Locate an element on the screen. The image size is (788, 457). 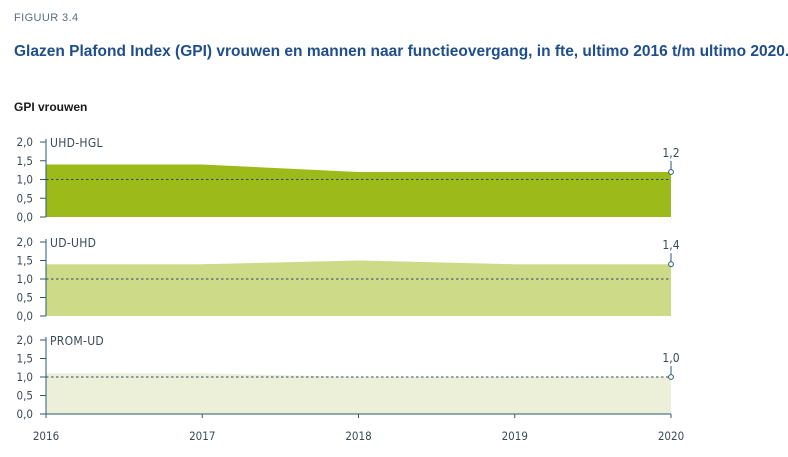
end-value-label: 1,2 is located at coordinates (670, 153).